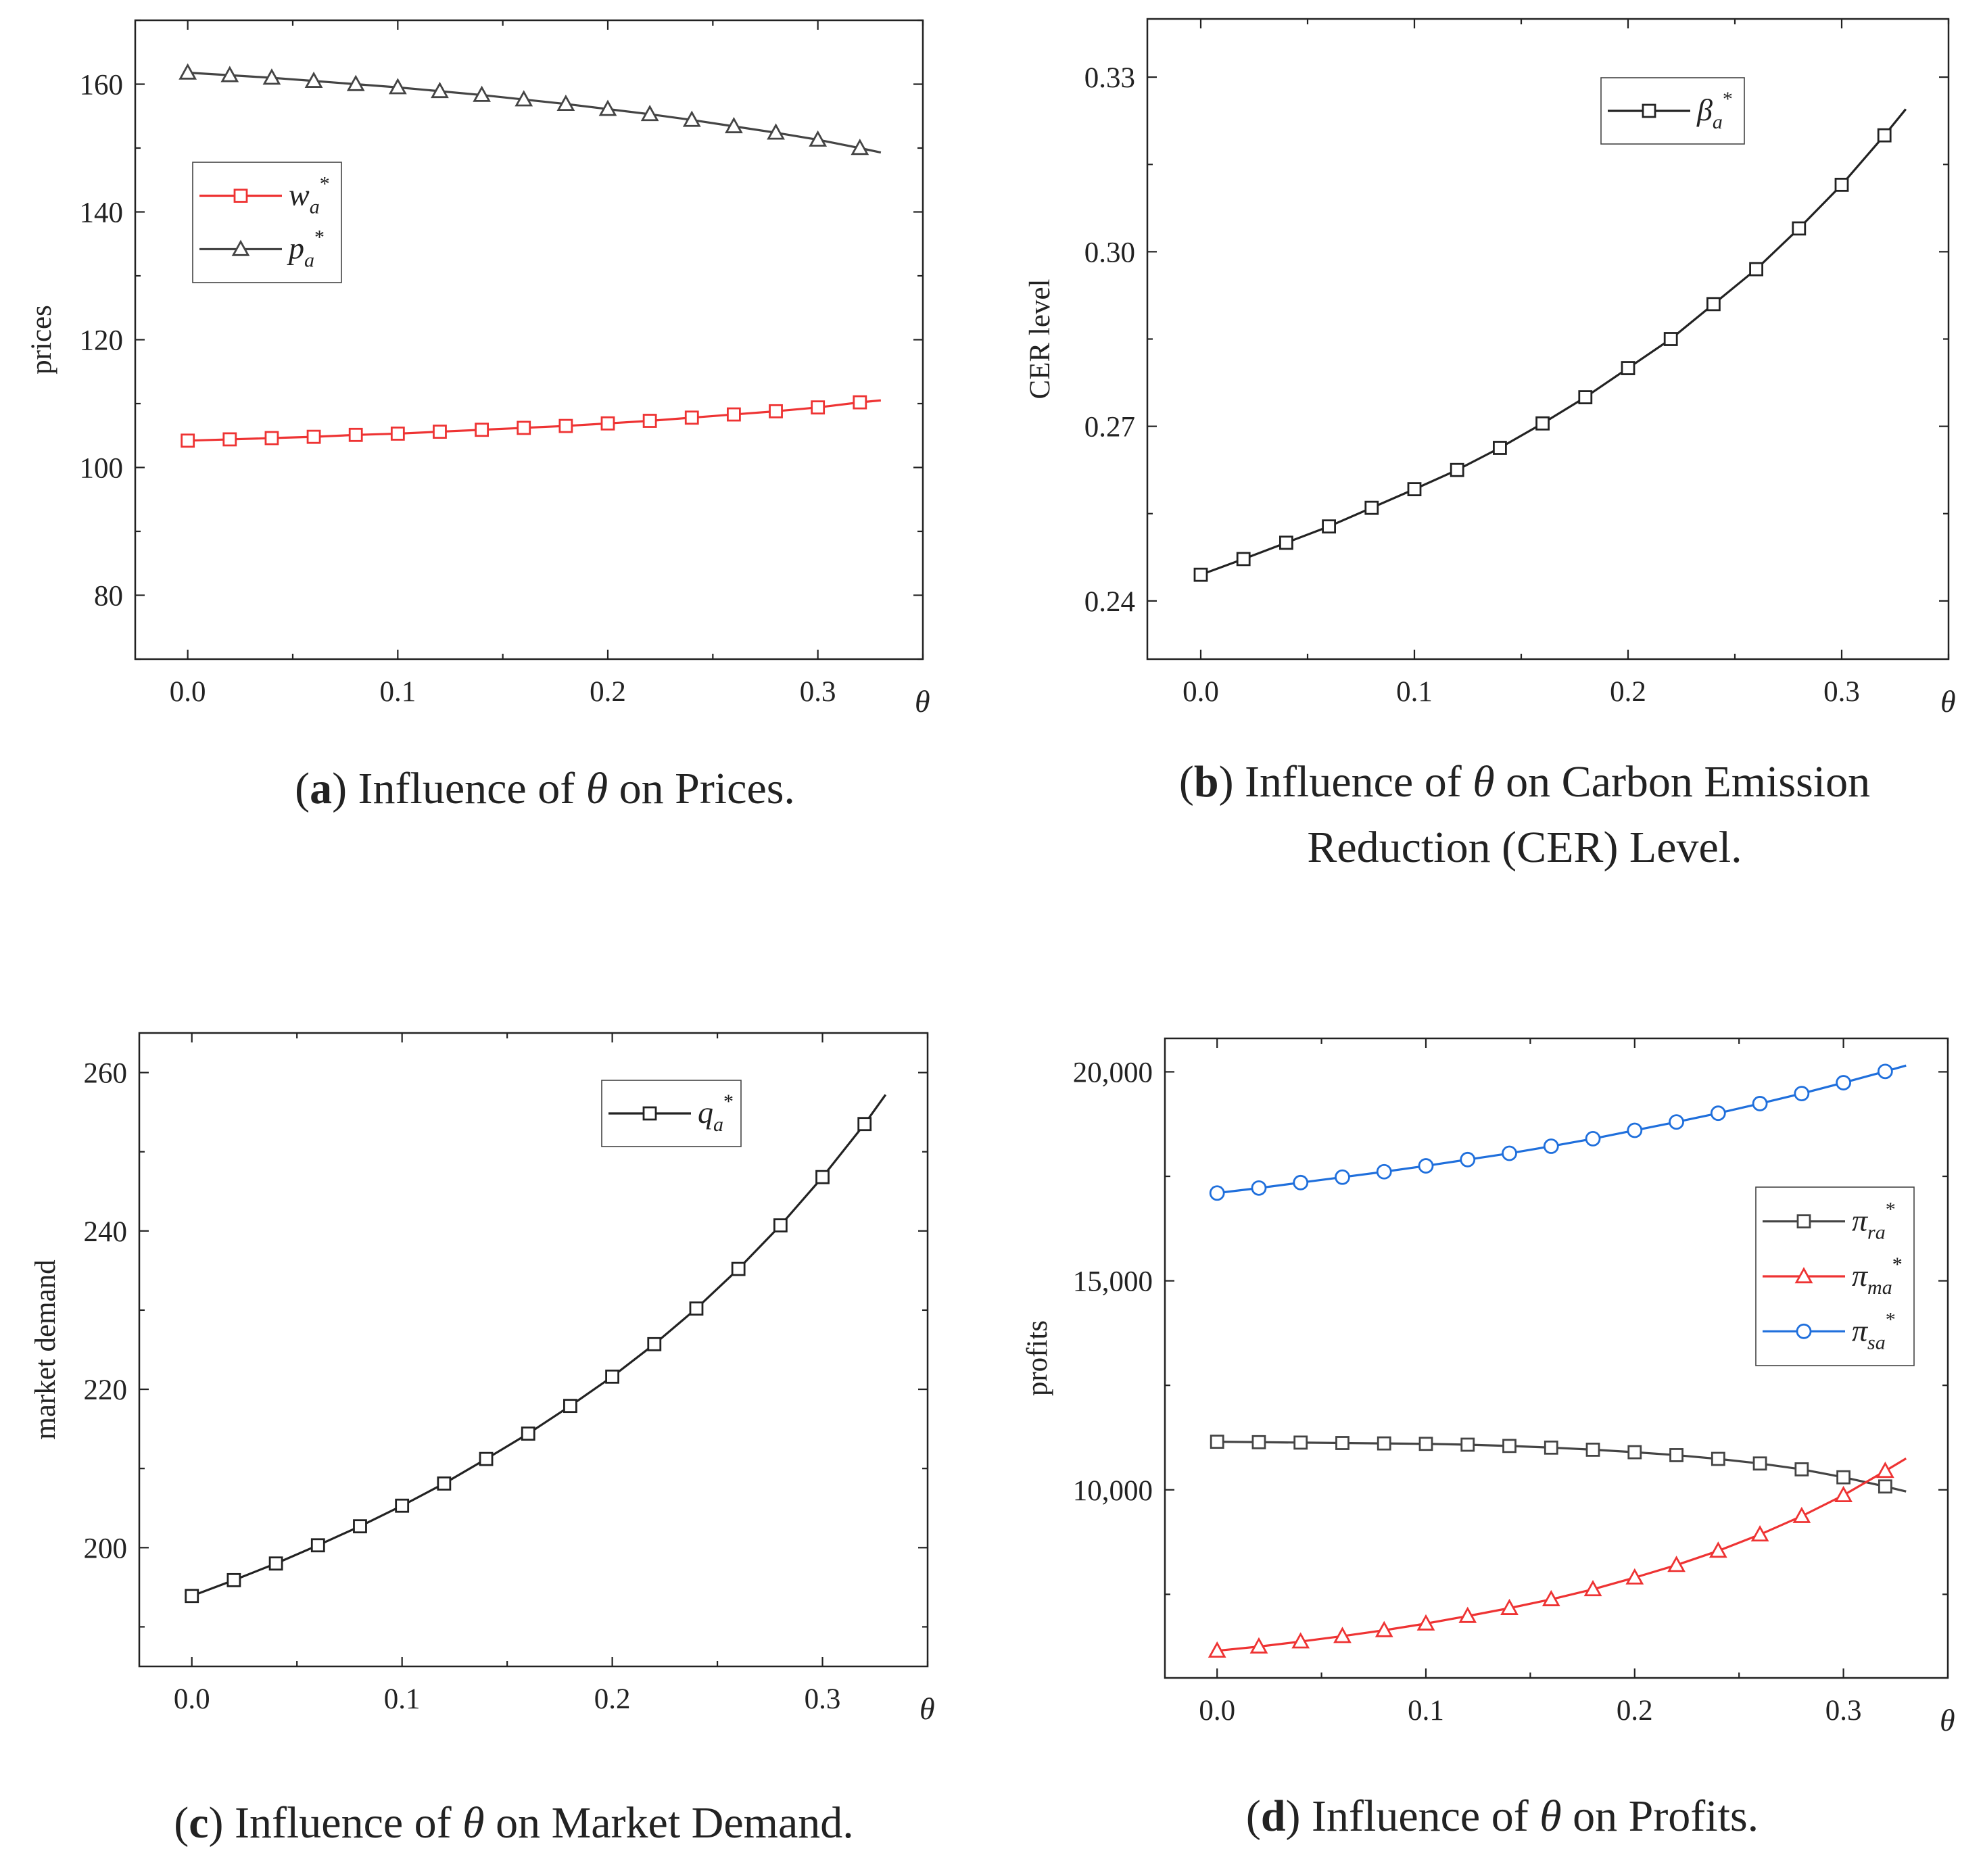 The height and width of the screenshot is (1876, 1983). What do you see at coordinates (1109, 78) in the screenshot?
I see `y-tick-label: 0.33` at bounding box center [1109, 78].